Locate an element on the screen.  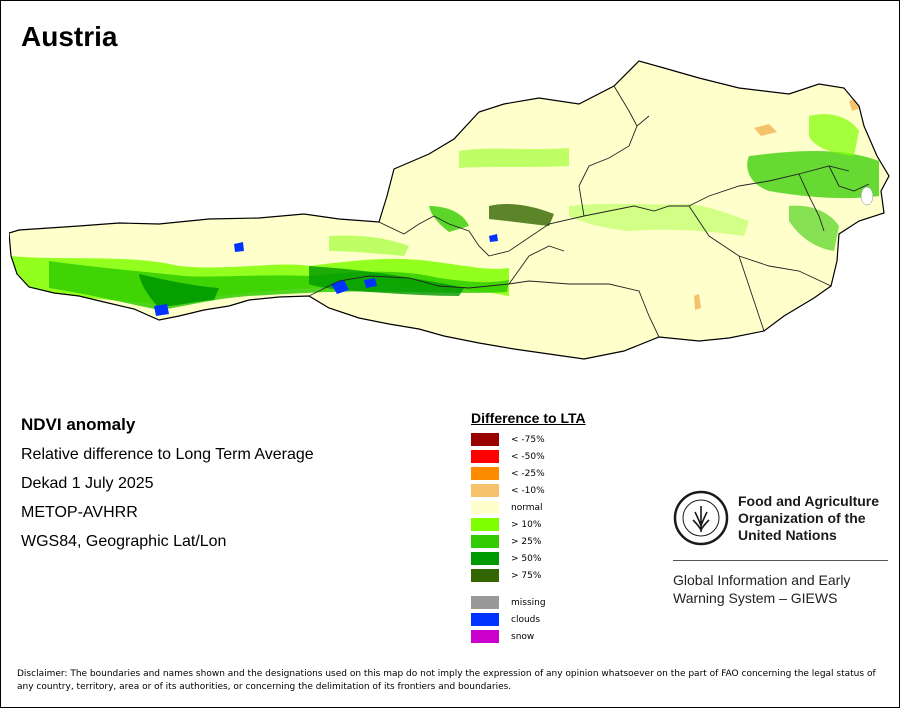
product-name: NDVI anomaly is located at coordinates (78, 424).